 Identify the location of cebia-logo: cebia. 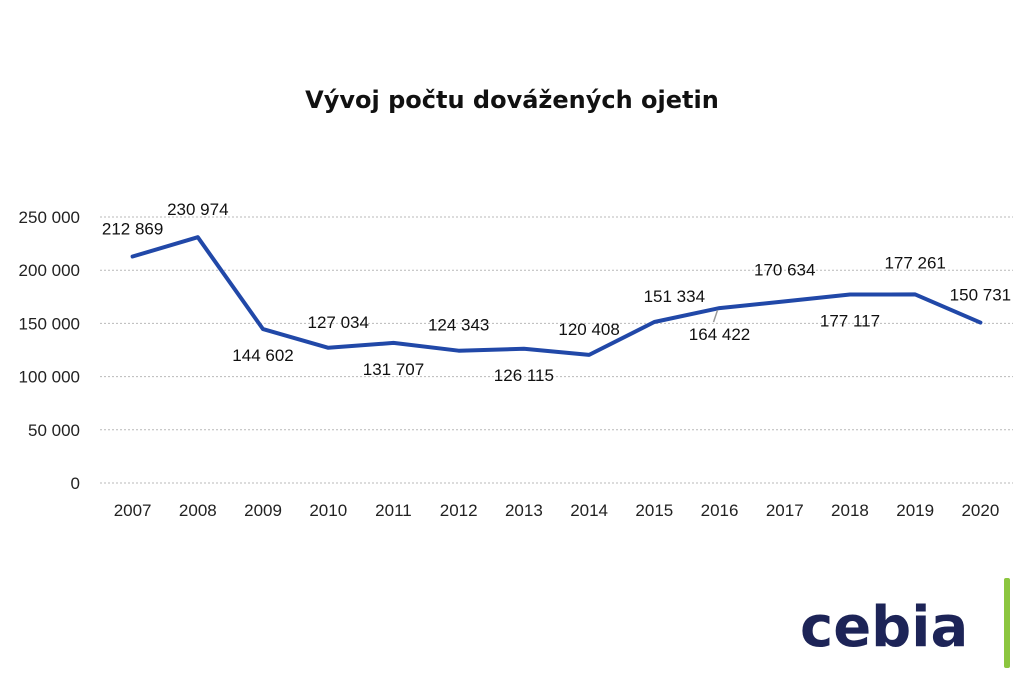
(905, 623).